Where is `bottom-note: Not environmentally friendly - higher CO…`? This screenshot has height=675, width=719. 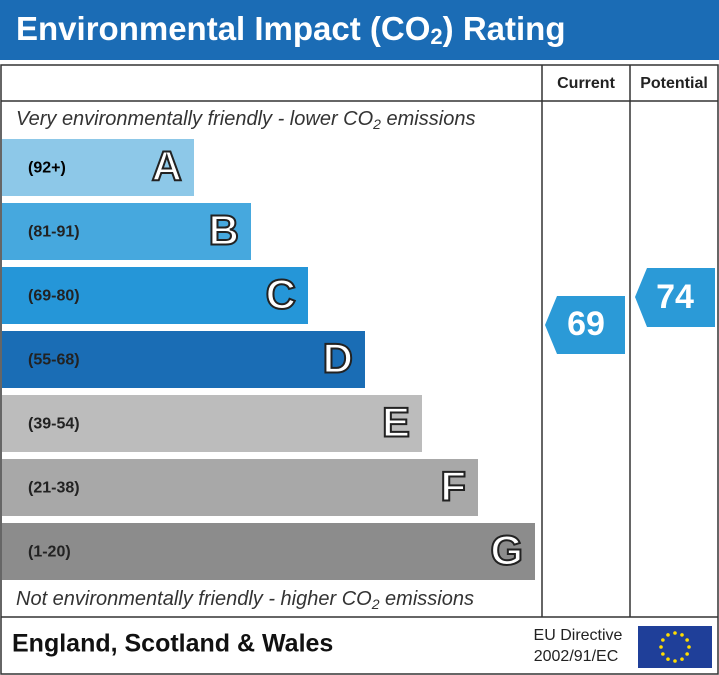 bottom-note: Not environmentally friendly - higher CO… is located at coordinates (245, 599).